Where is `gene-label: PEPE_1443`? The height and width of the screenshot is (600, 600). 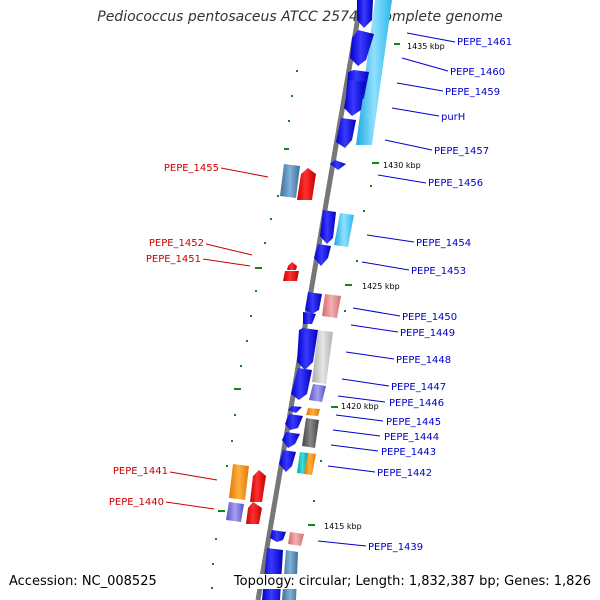
gene-label: PEPE_1443 is located at coordinates (408, 452).